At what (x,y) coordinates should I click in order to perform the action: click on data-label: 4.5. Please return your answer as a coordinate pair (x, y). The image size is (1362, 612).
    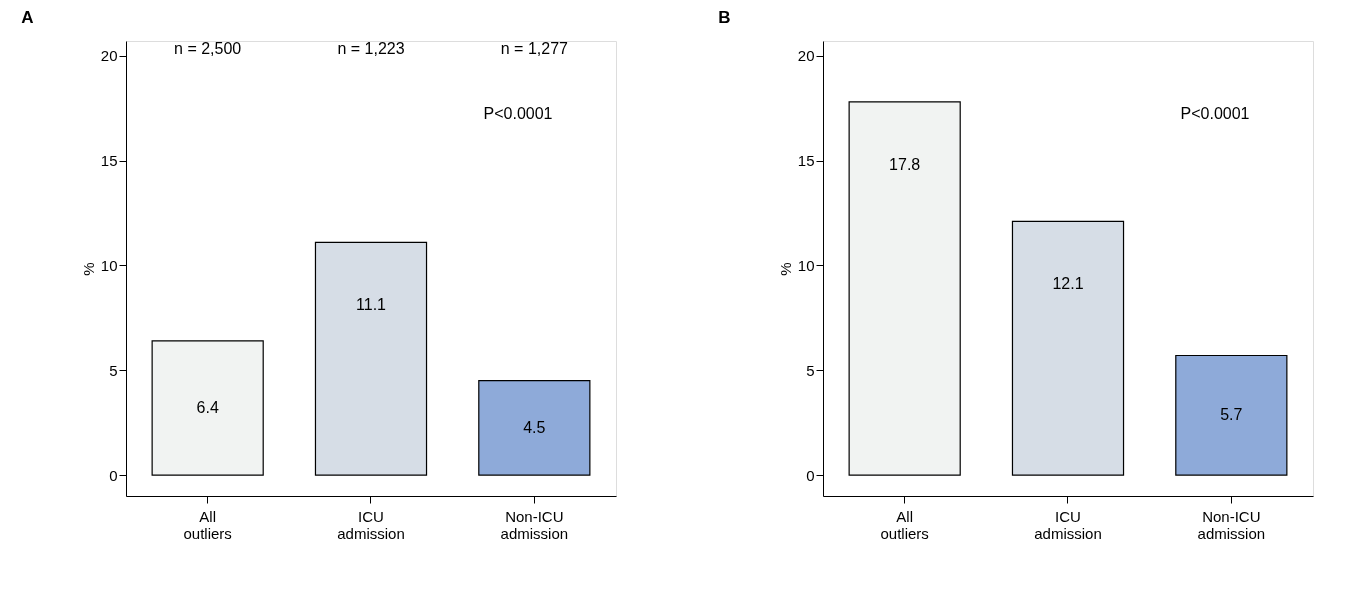
    Looking at the image, I should click on (534, 427).